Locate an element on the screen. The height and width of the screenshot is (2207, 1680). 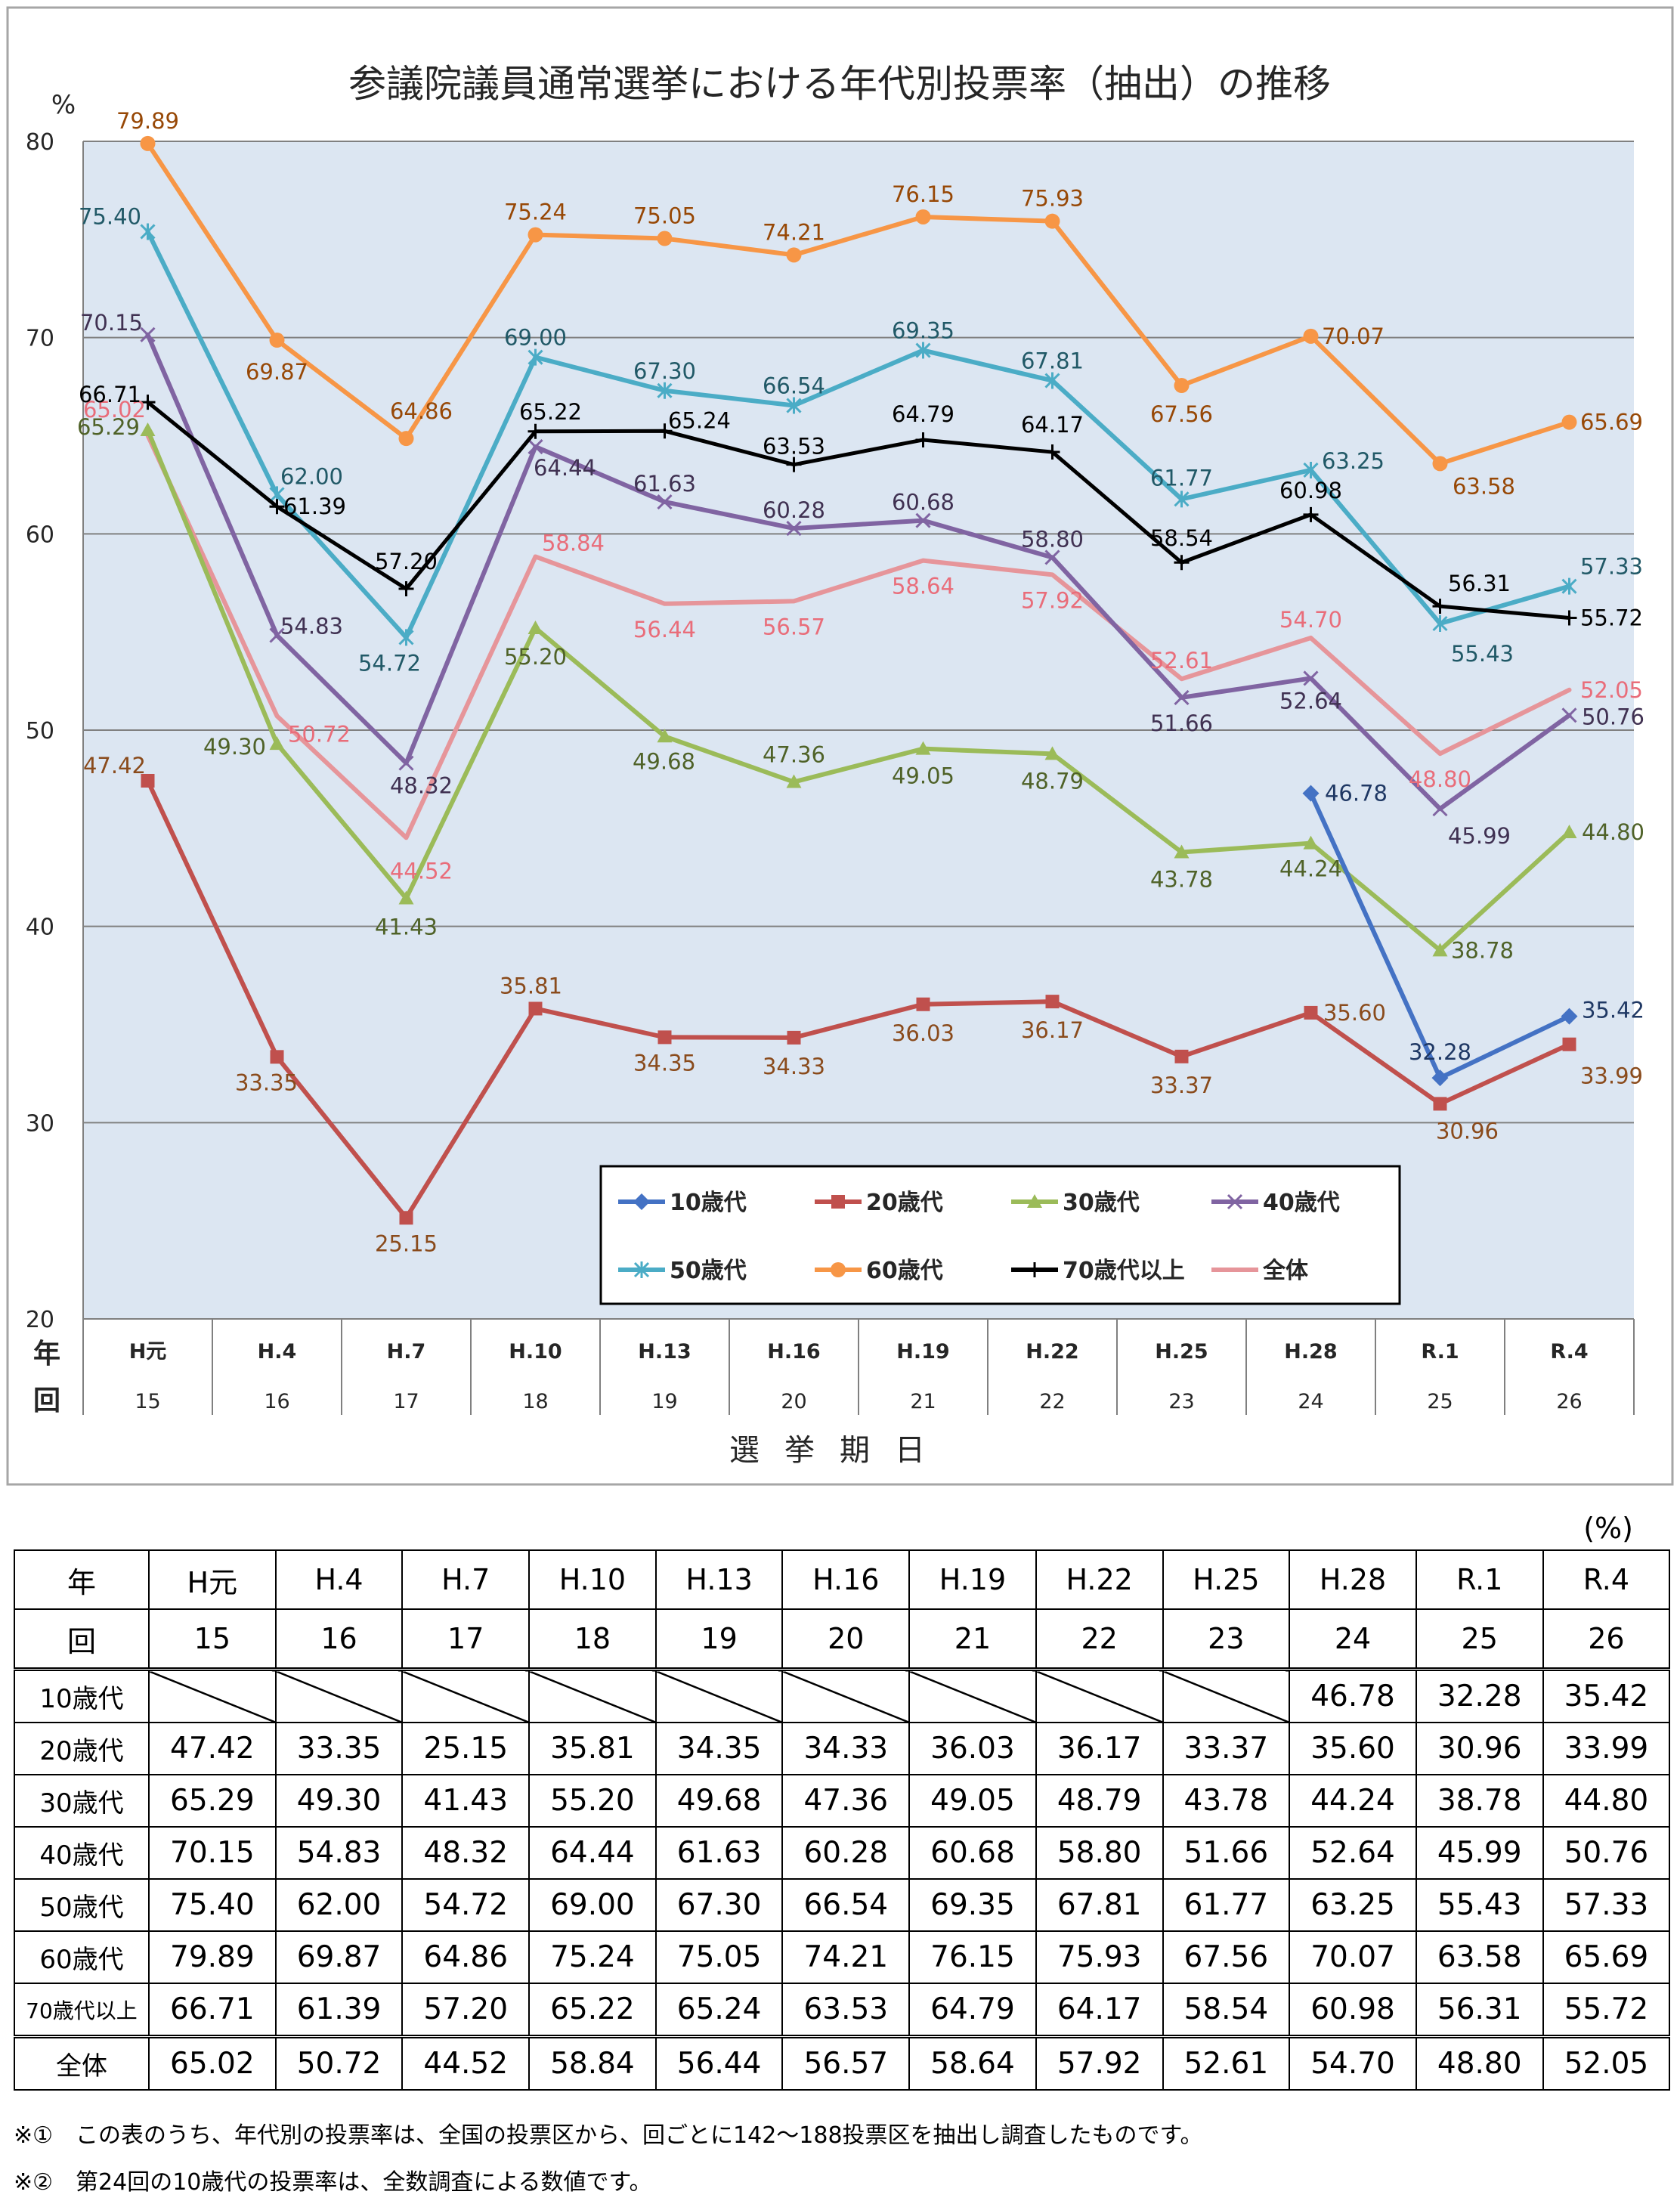
table-cell: 56.31 is located at coordinates (1479, 2010).